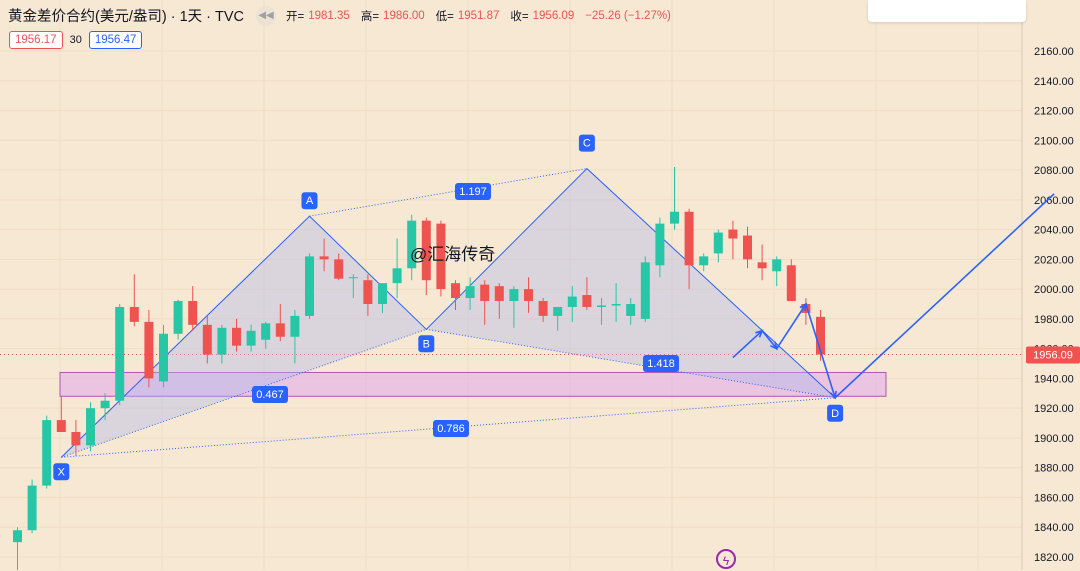 Image resolution: width=1080 pixels, height=571 pixels. Describe the element at coordinates (661, 364) in the screenshot. I see `ratio-label: 1.418` at that location.